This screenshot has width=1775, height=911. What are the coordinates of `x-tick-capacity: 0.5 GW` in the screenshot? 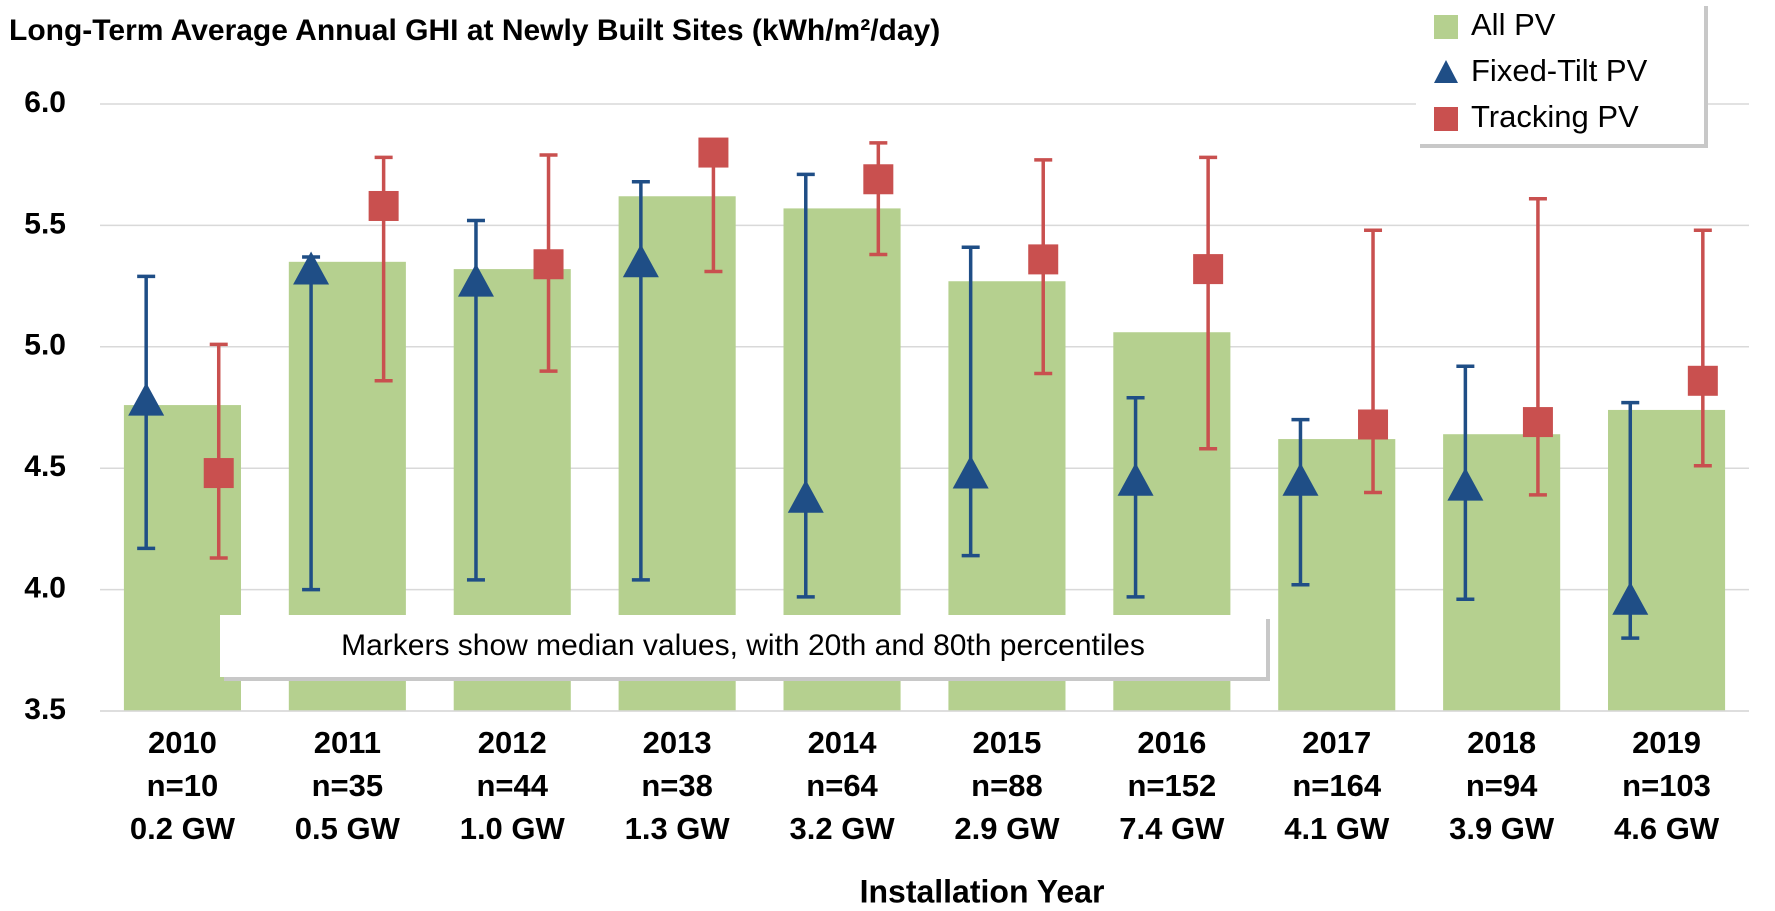 It's located at (348, 828).